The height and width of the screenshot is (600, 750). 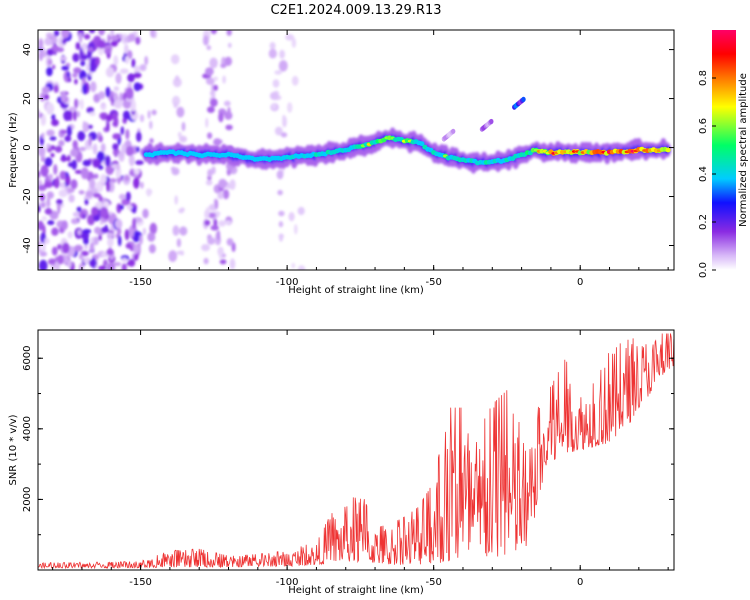 What do you see at coordinates (27, 245) in the screenshot?
I see `y-tick-label: -40` at bounding box center [27, 245].